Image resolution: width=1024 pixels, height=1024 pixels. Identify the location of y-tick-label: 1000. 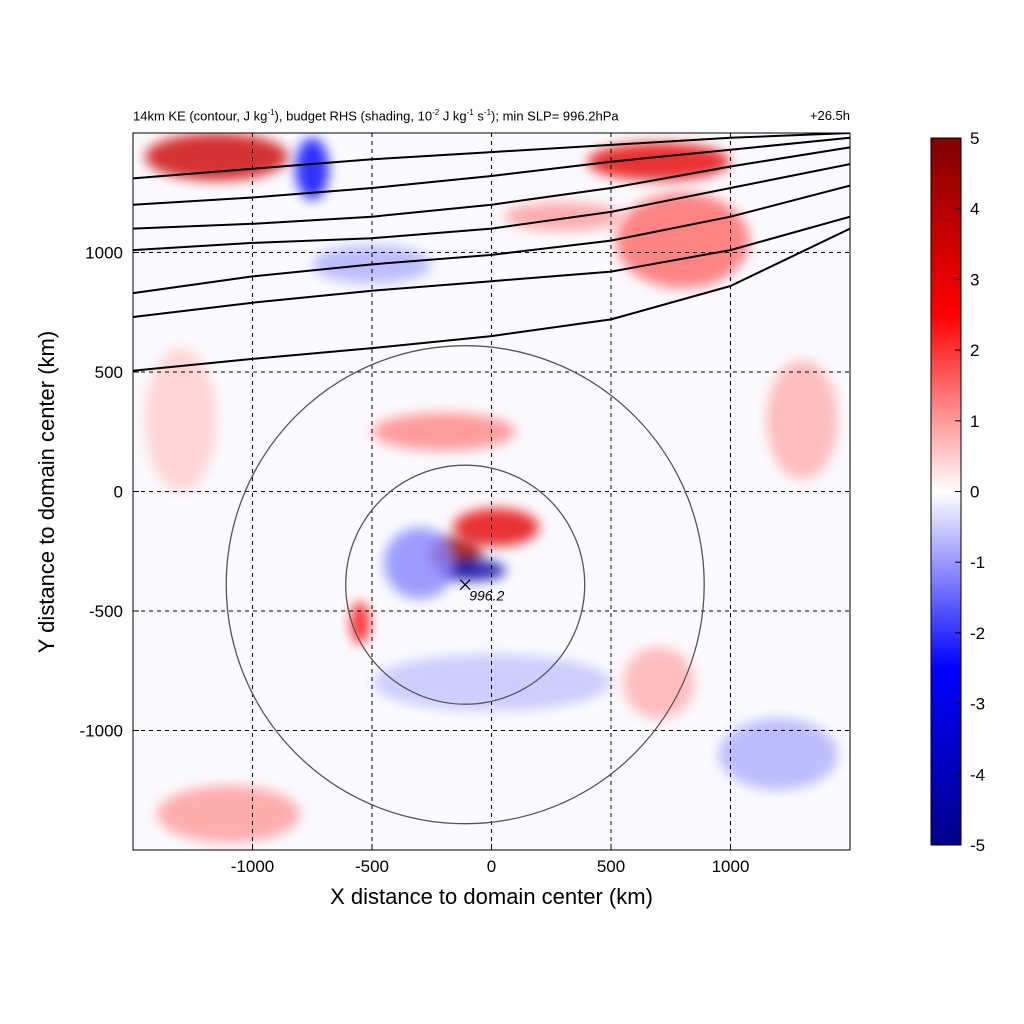
(104, 253).